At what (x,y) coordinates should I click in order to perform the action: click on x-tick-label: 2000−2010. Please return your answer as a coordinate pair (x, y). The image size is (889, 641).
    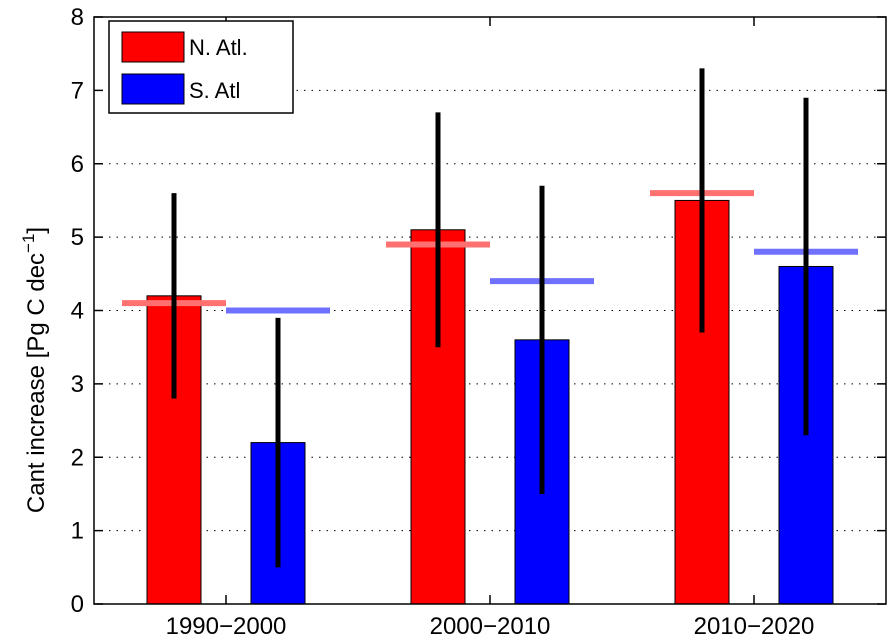
    Looking at the image, I should click on (490, 626).